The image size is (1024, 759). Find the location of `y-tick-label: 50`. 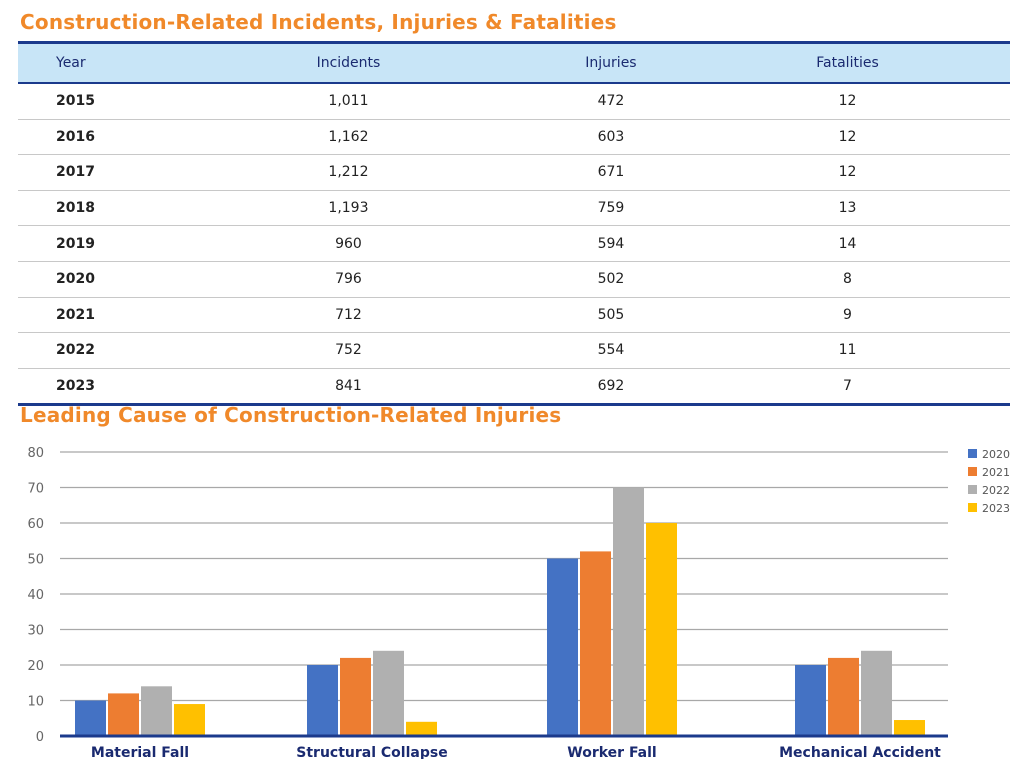

y-tick-label: 50 is located at coordinates (35, 560).